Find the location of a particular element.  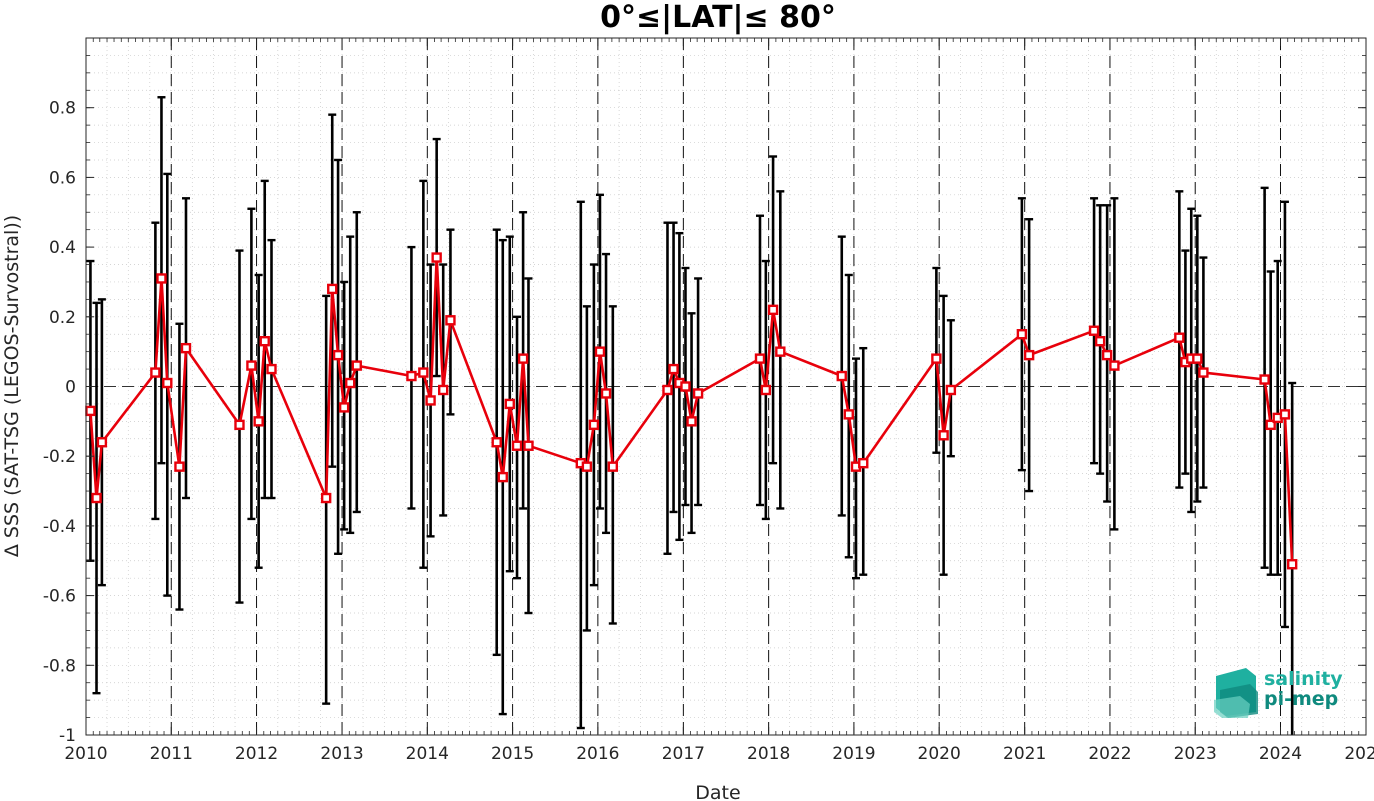

x-tick-label: 2016 is located at coordinates (597, 754).